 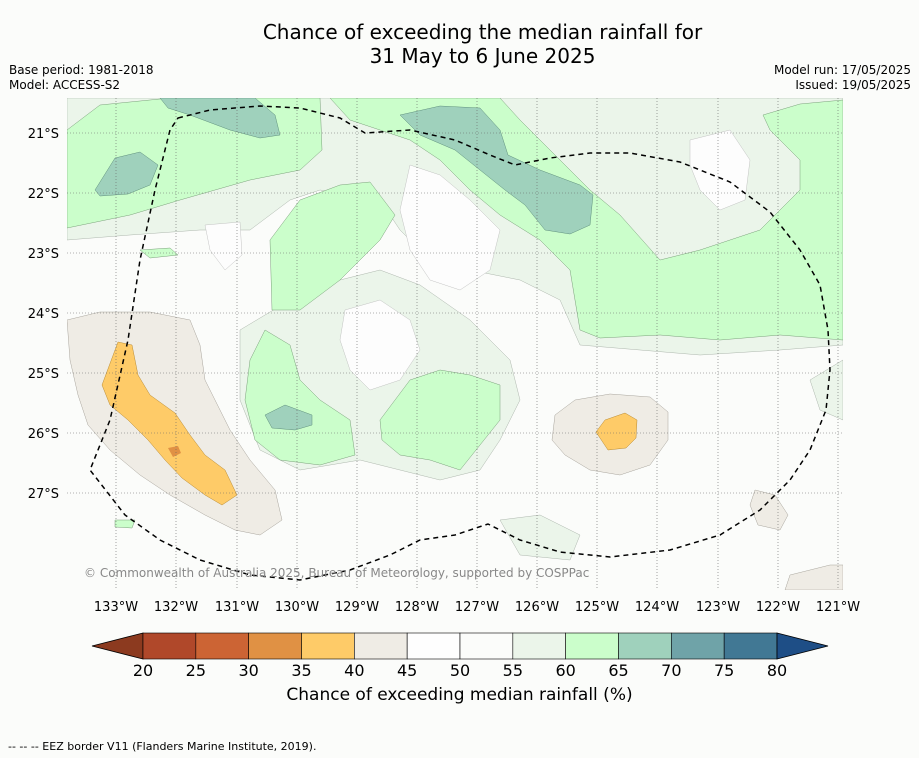 I want to click on lon-label: 131°W, so click(x=237, y=607).